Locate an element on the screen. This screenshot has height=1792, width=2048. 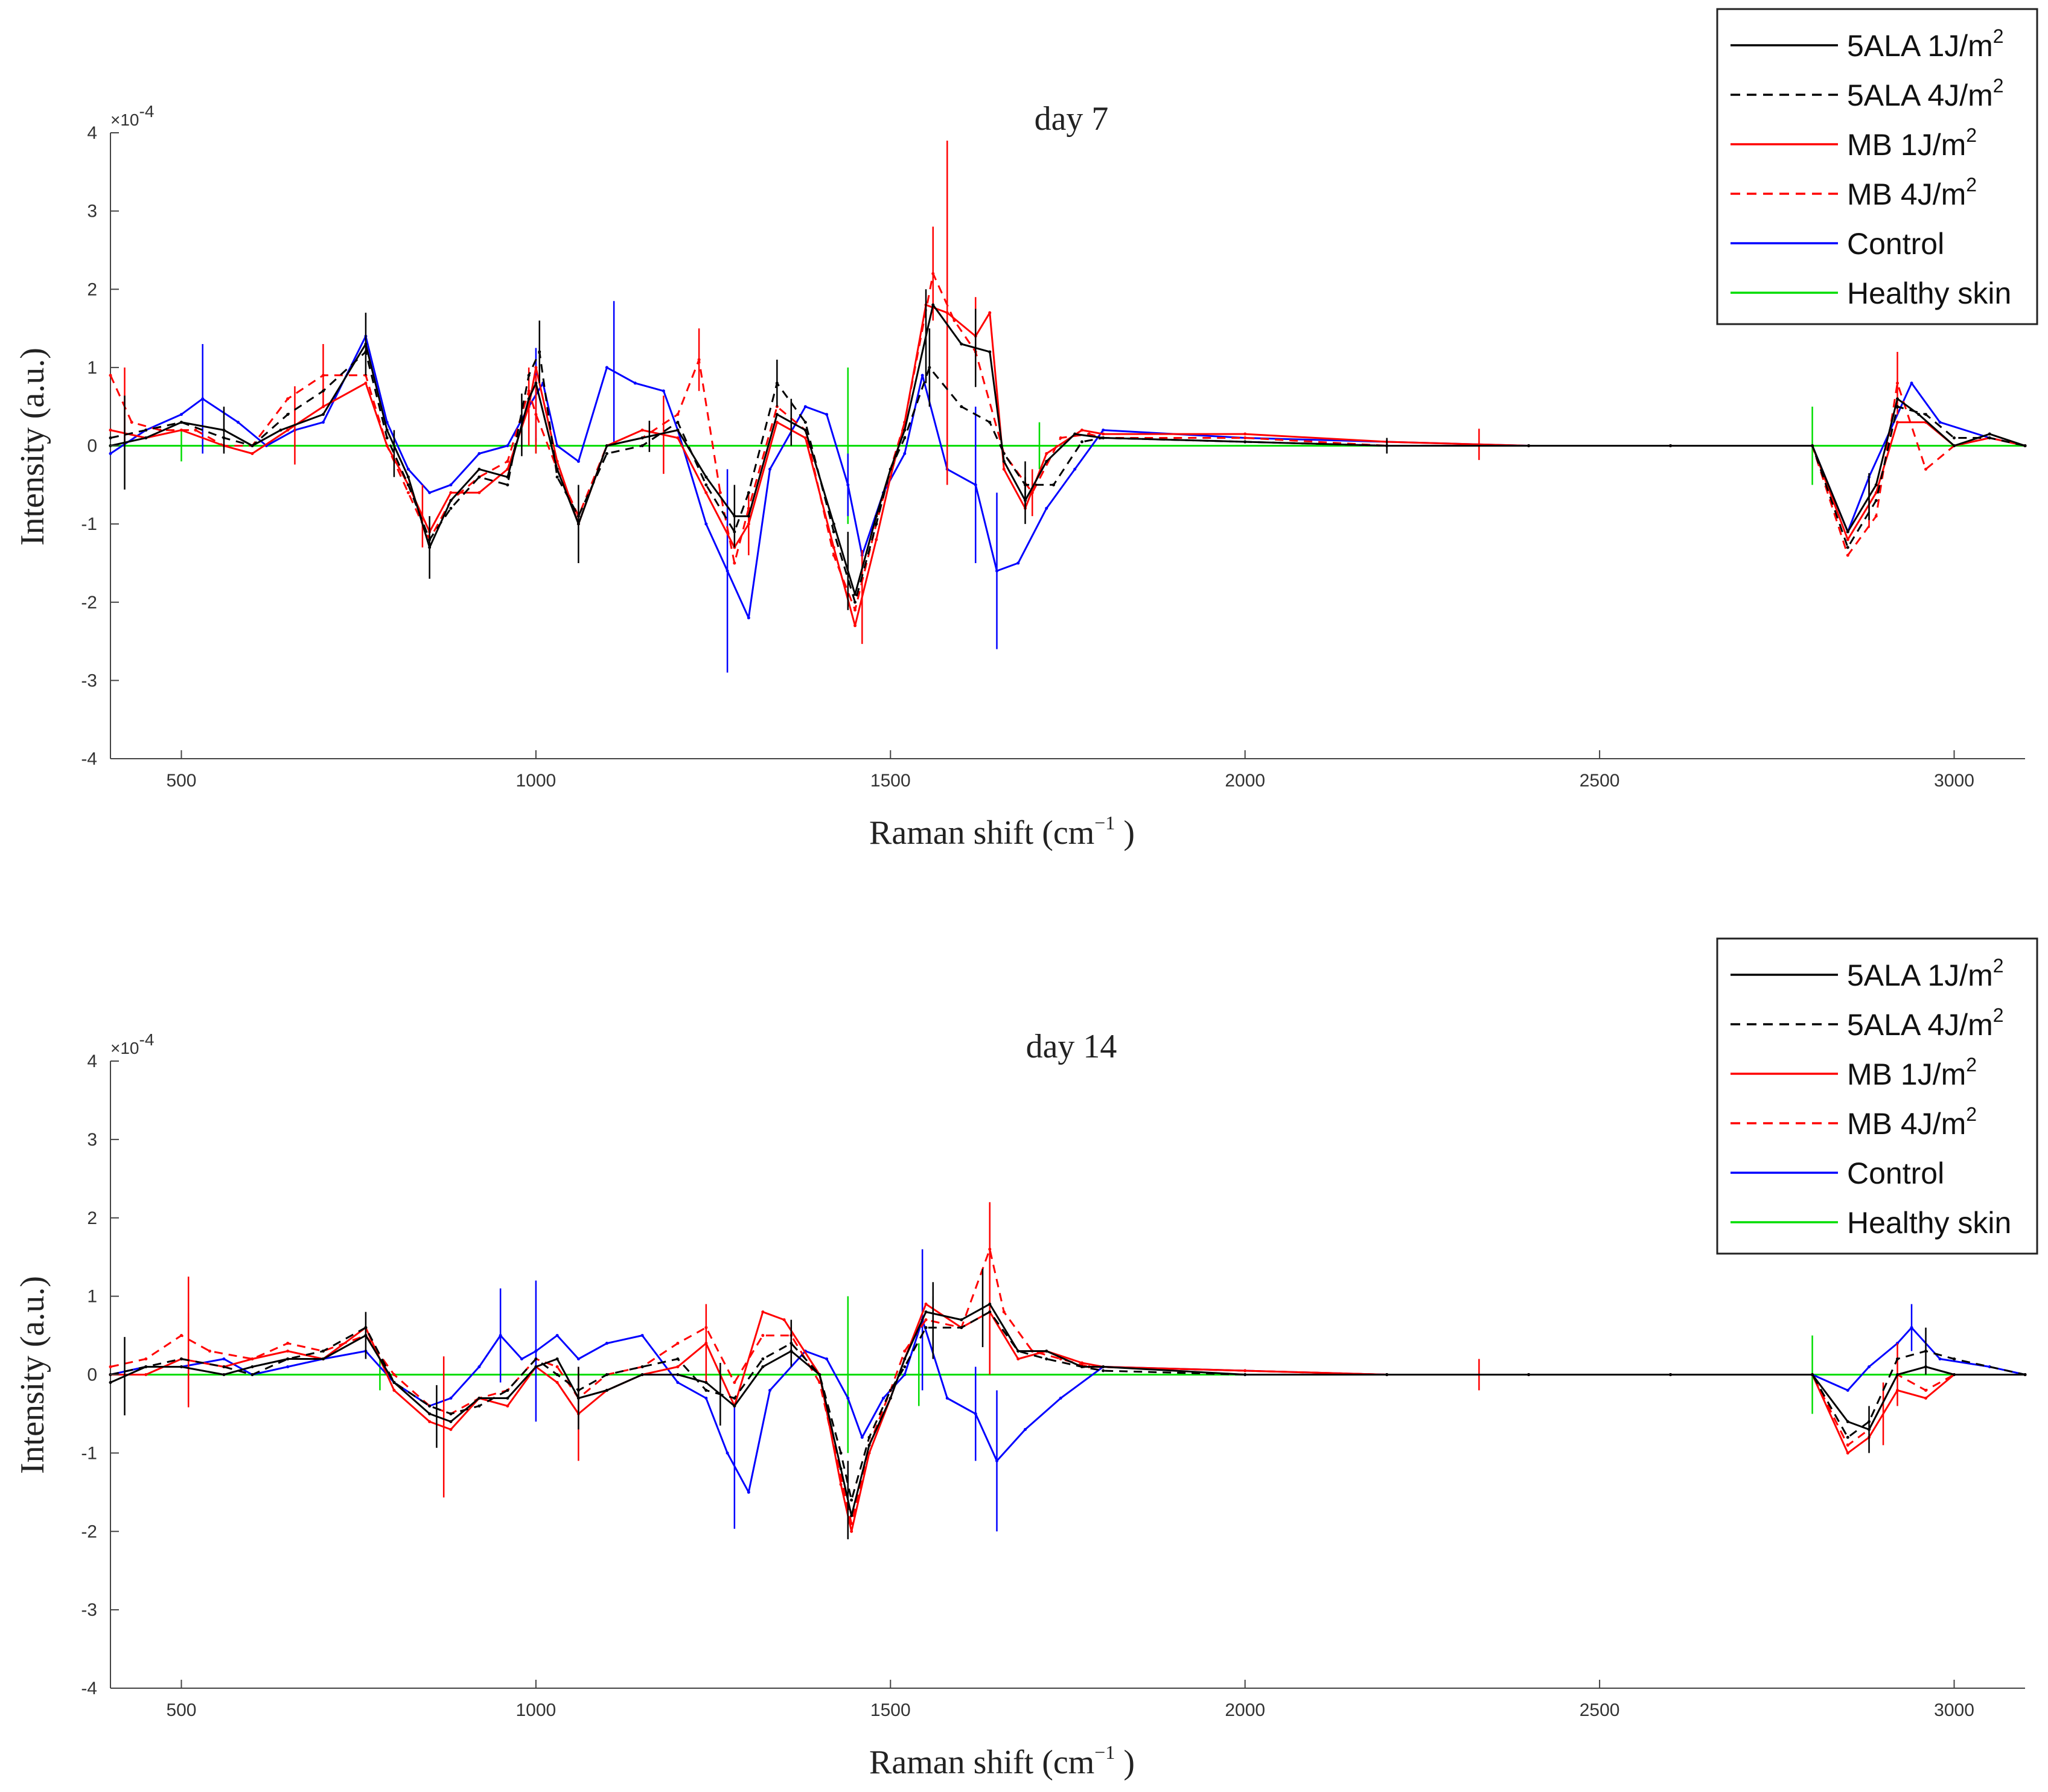
y-ticks: -4 -3 -2 -1 0 1 2 3 4 is located at coordinates (100, 446).